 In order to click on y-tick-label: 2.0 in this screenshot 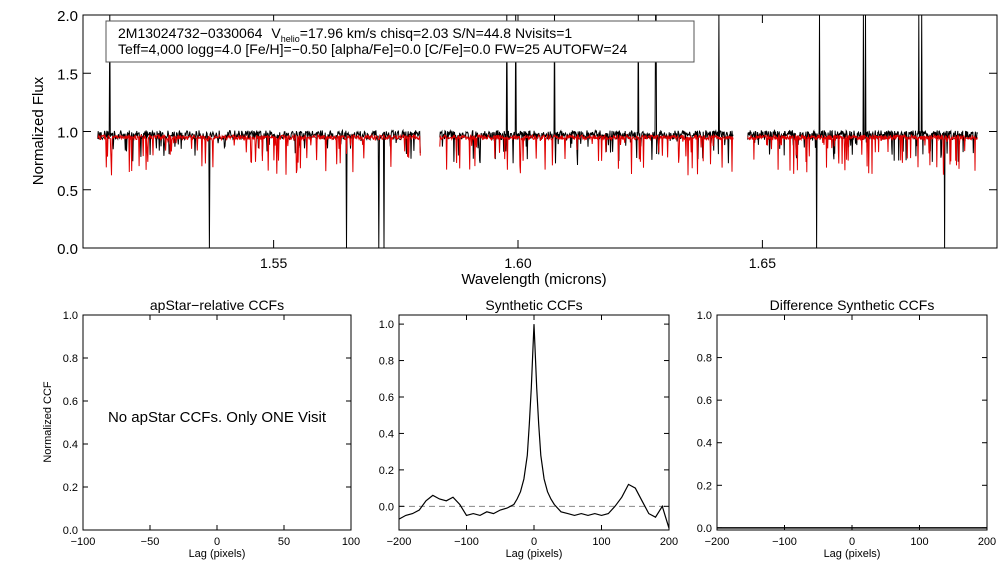, I will do `click(67, 16)`.